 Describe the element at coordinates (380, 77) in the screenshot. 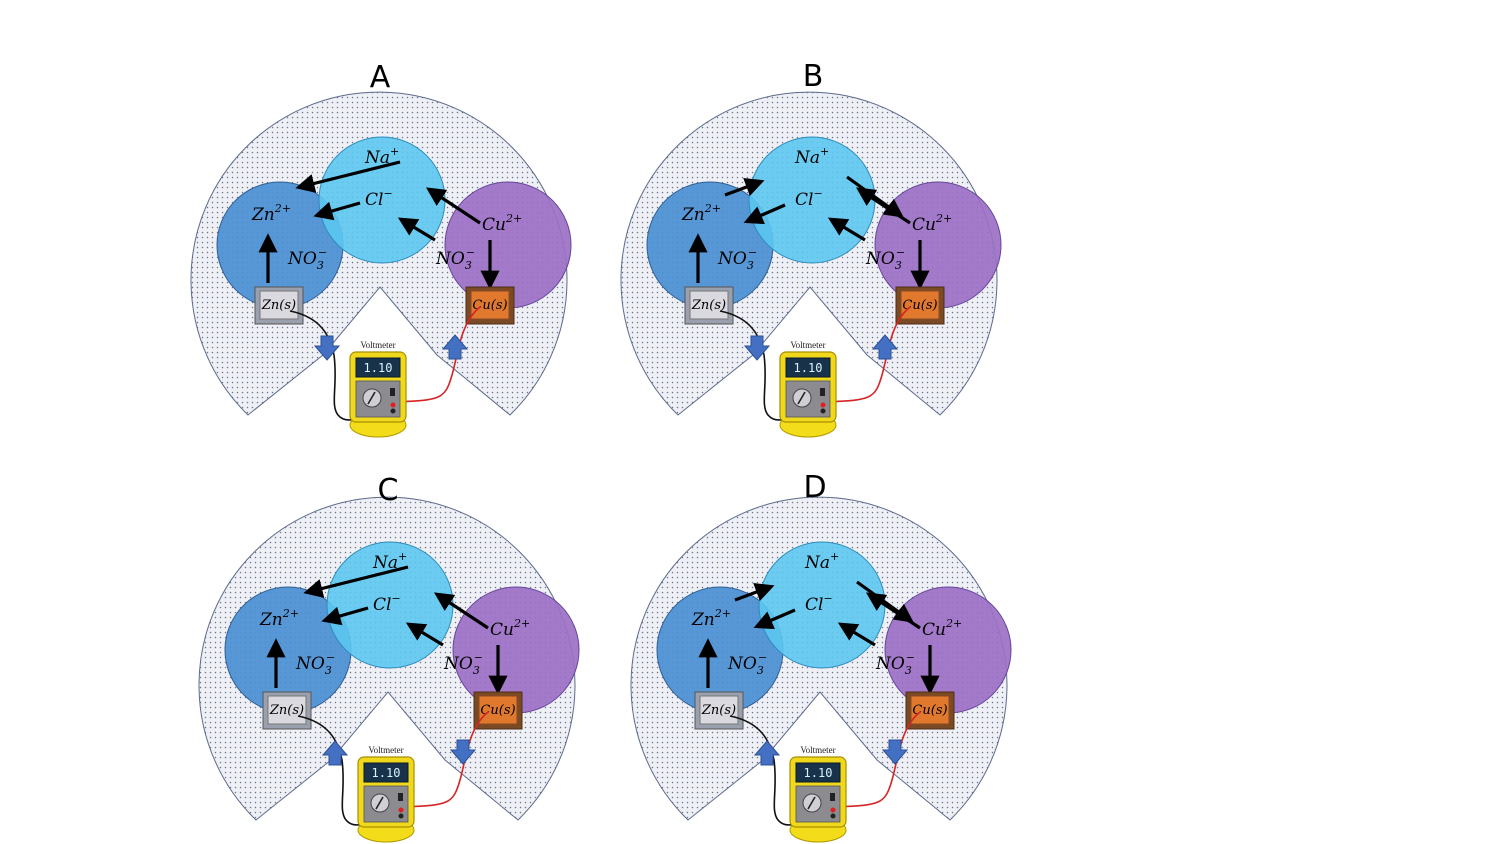

I see `panel-a-label: A` at that location.